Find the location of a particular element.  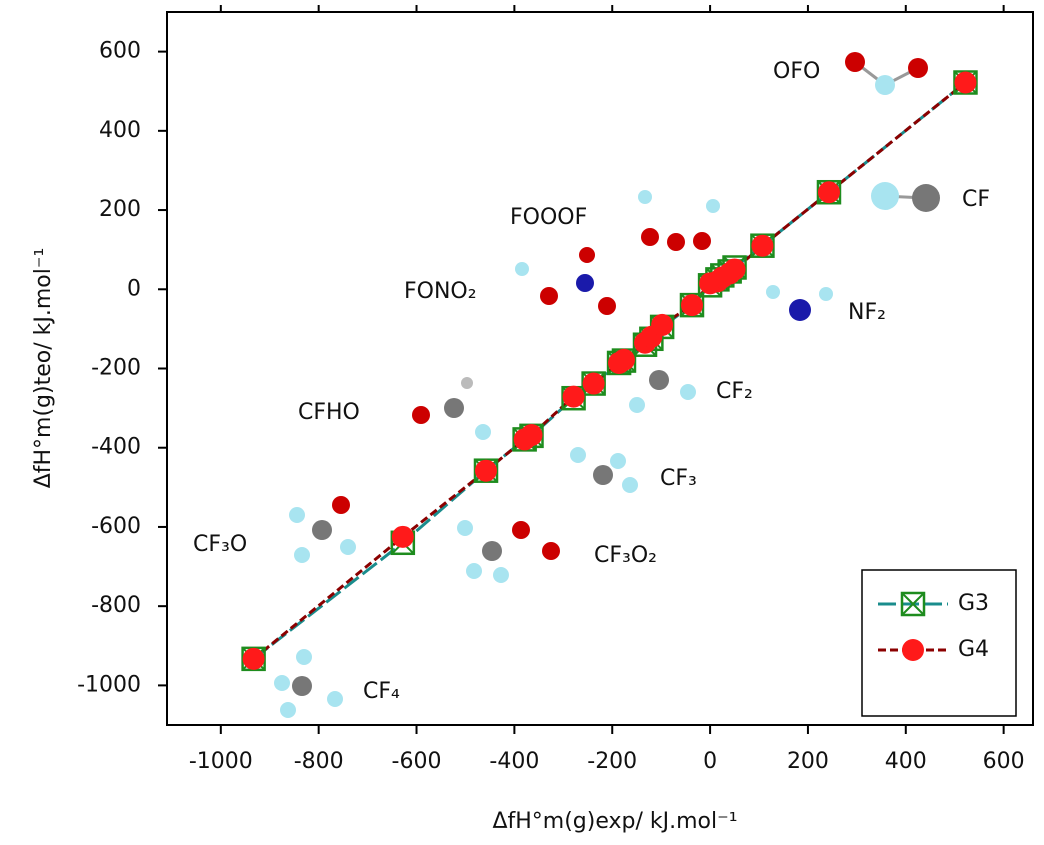

y-tick-label: 200 is located at coordinates (120, 209).